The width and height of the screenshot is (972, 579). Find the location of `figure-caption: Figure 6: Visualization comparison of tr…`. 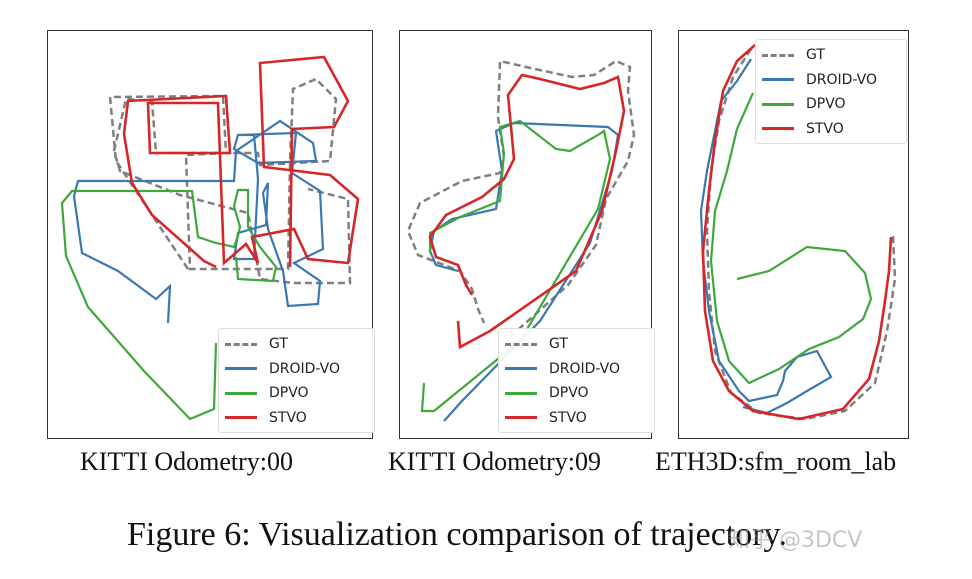

figure-caption: Figure 6: Visualization comparison of tr… is located at coordinates (457, 534).